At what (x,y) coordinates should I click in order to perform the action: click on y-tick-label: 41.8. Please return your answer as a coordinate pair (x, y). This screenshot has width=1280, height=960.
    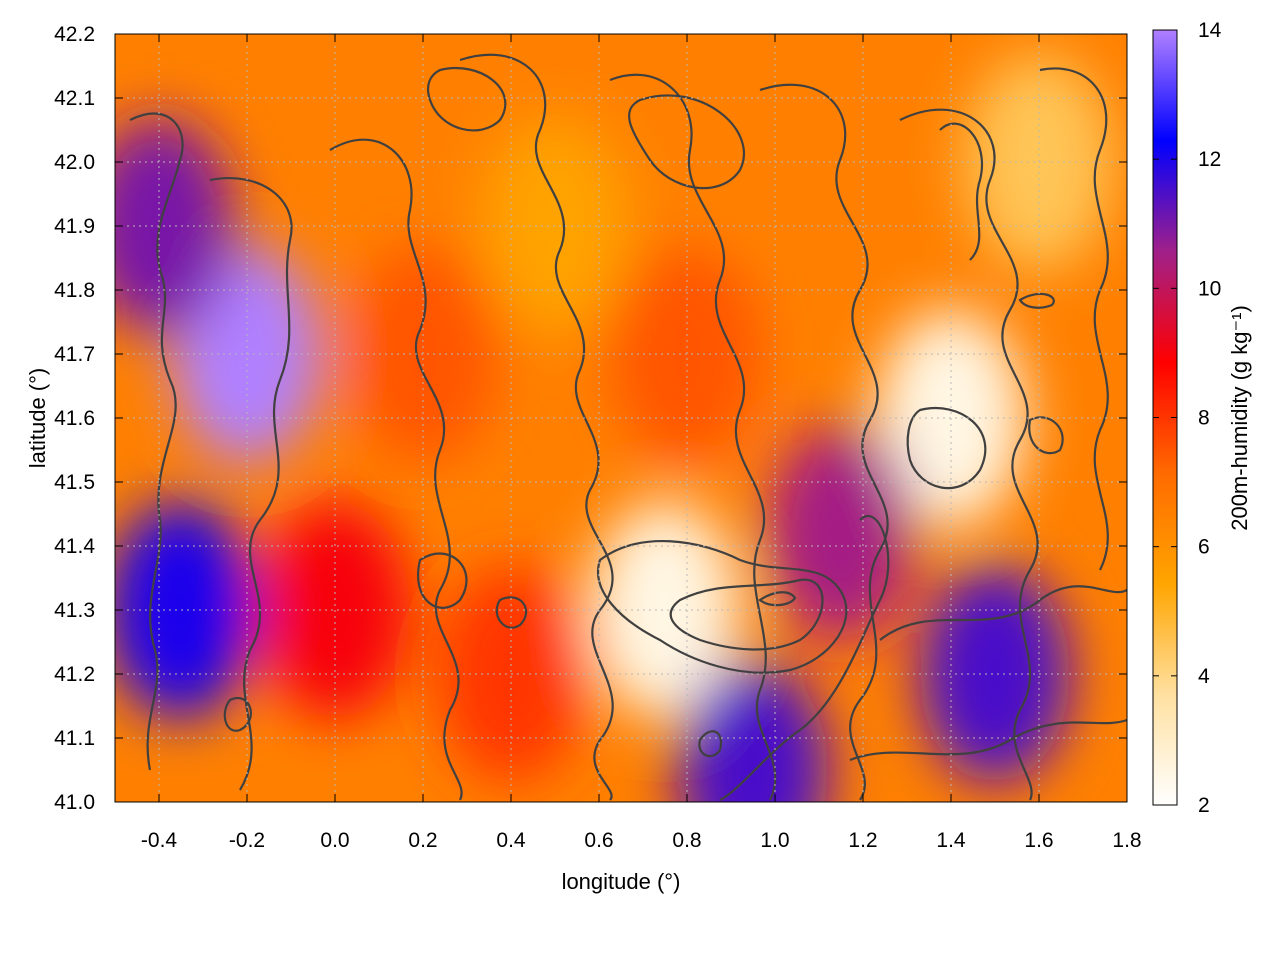
    Looking at the image, I should click on (74, 290).